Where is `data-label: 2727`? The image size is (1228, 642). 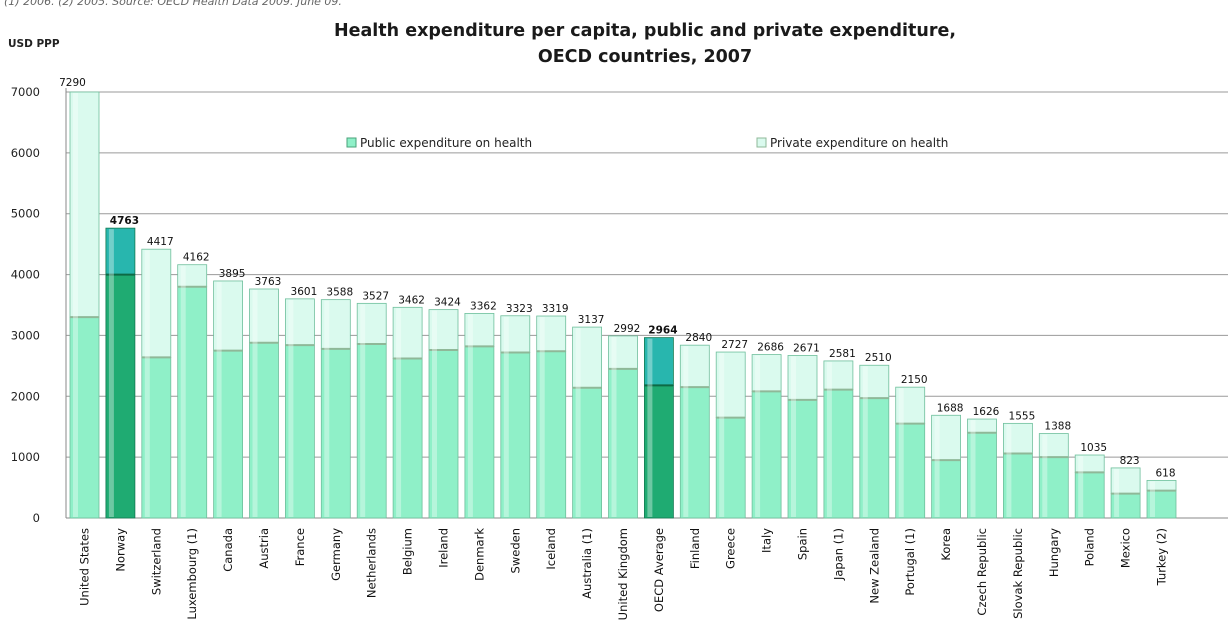
data-label: 2727 is located at coordinates (734, 345).